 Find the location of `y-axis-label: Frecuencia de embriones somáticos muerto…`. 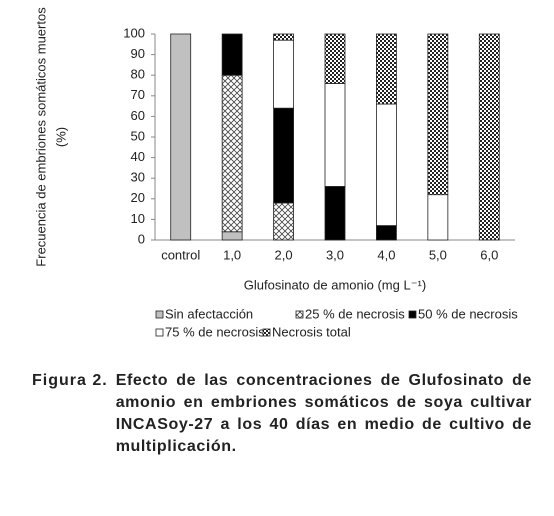

y-axis-label: Frecuencia de embriones somáticos muerto… is located at coordinates (40, 137).